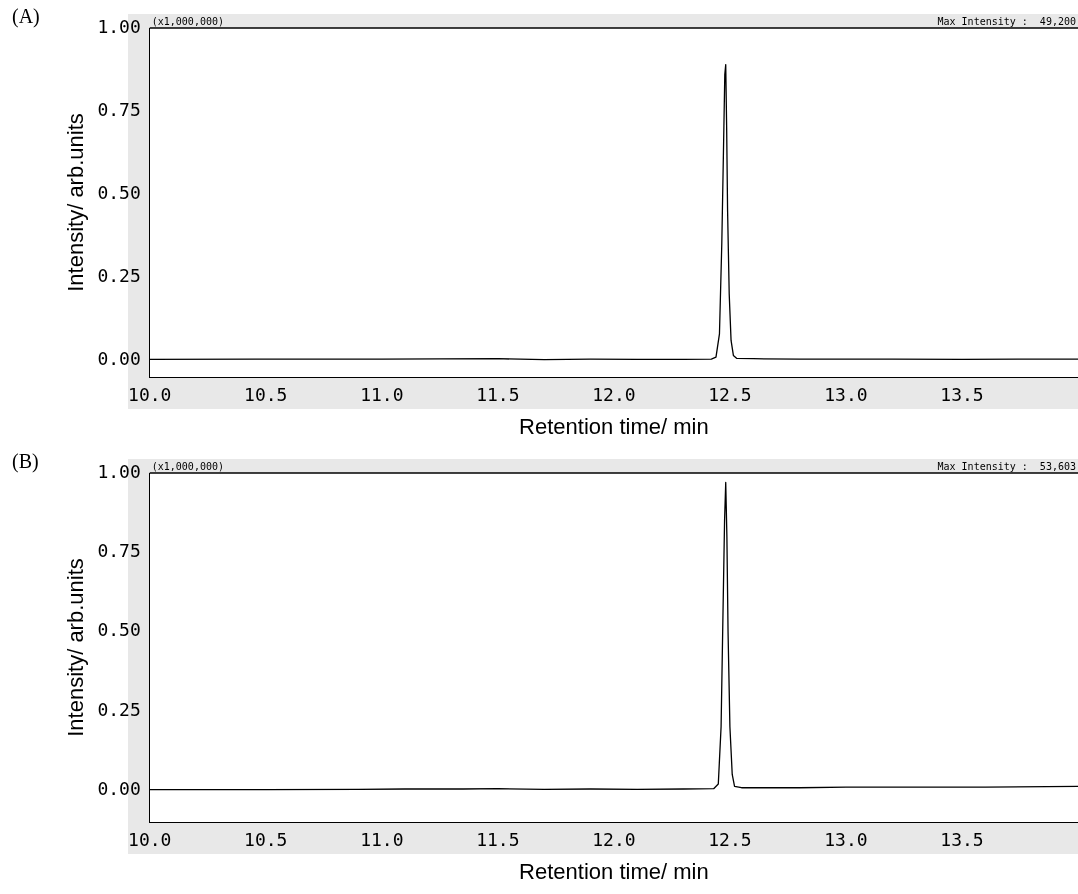 The width and height of the screenshot is (1078, 894). Describe the element at coordinates (1006, 21) in the screenshot. I see `text: Max Intensity : 49,200` at that location.